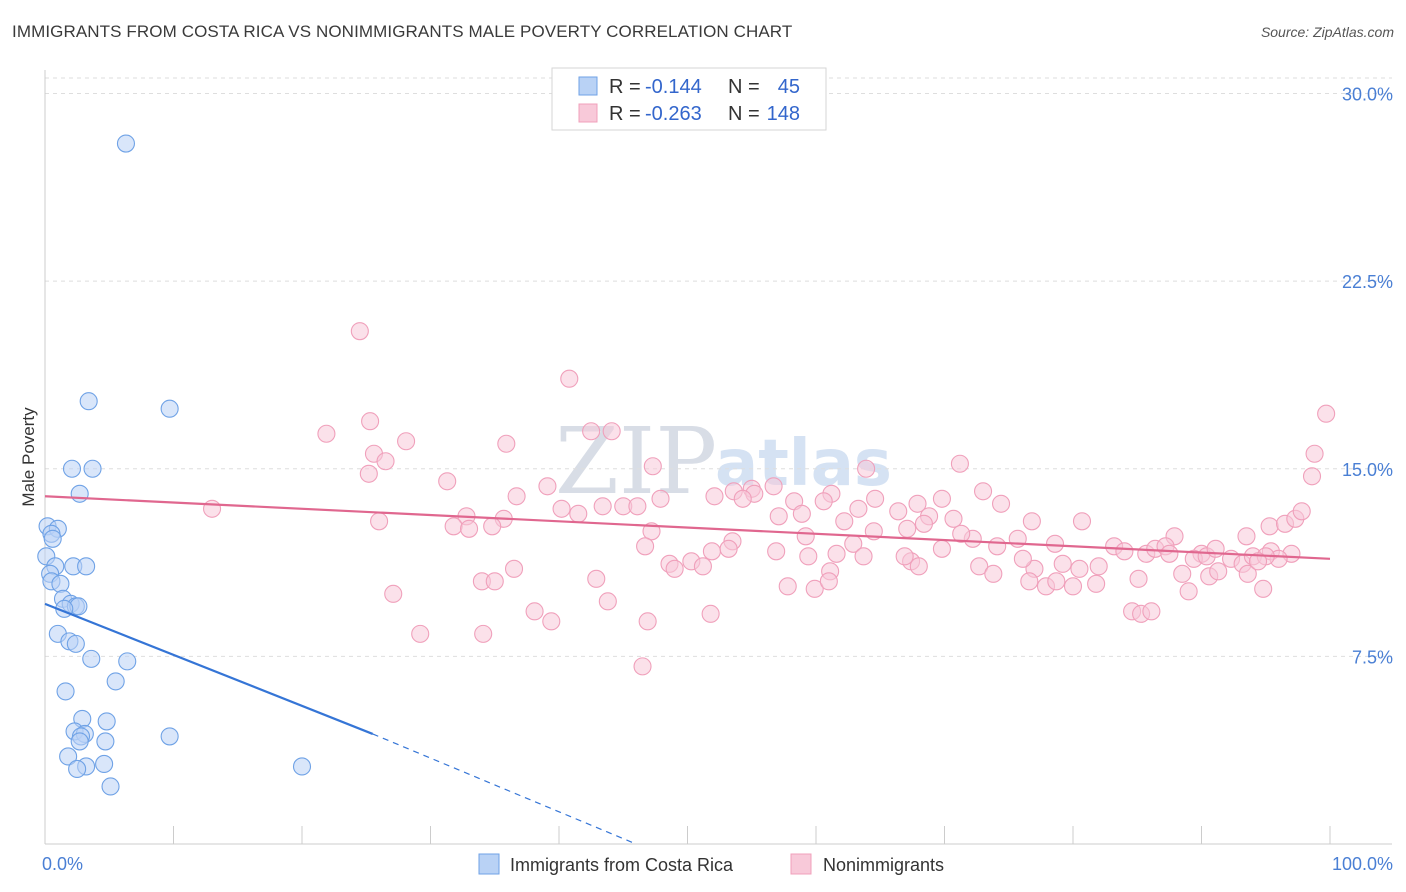 This screenshot has height=892, width=1406. Describe the element at coordinates (1367, 470) in the screenshot. I see `y-tick-label-1: 15.0%` at that location.